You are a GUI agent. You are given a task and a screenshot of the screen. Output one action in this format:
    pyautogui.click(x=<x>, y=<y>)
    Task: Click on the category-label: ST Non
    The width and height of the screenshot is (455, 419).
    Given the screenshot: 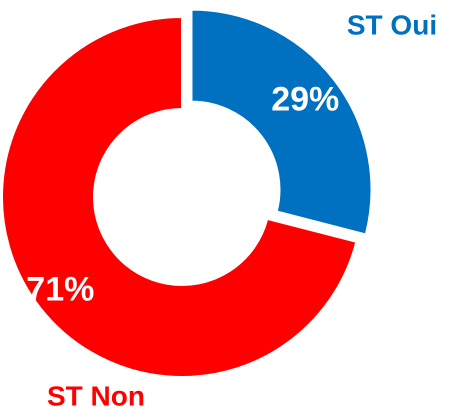 What is the action you would take?
    pyautogui.click(x=96, y=395)
    